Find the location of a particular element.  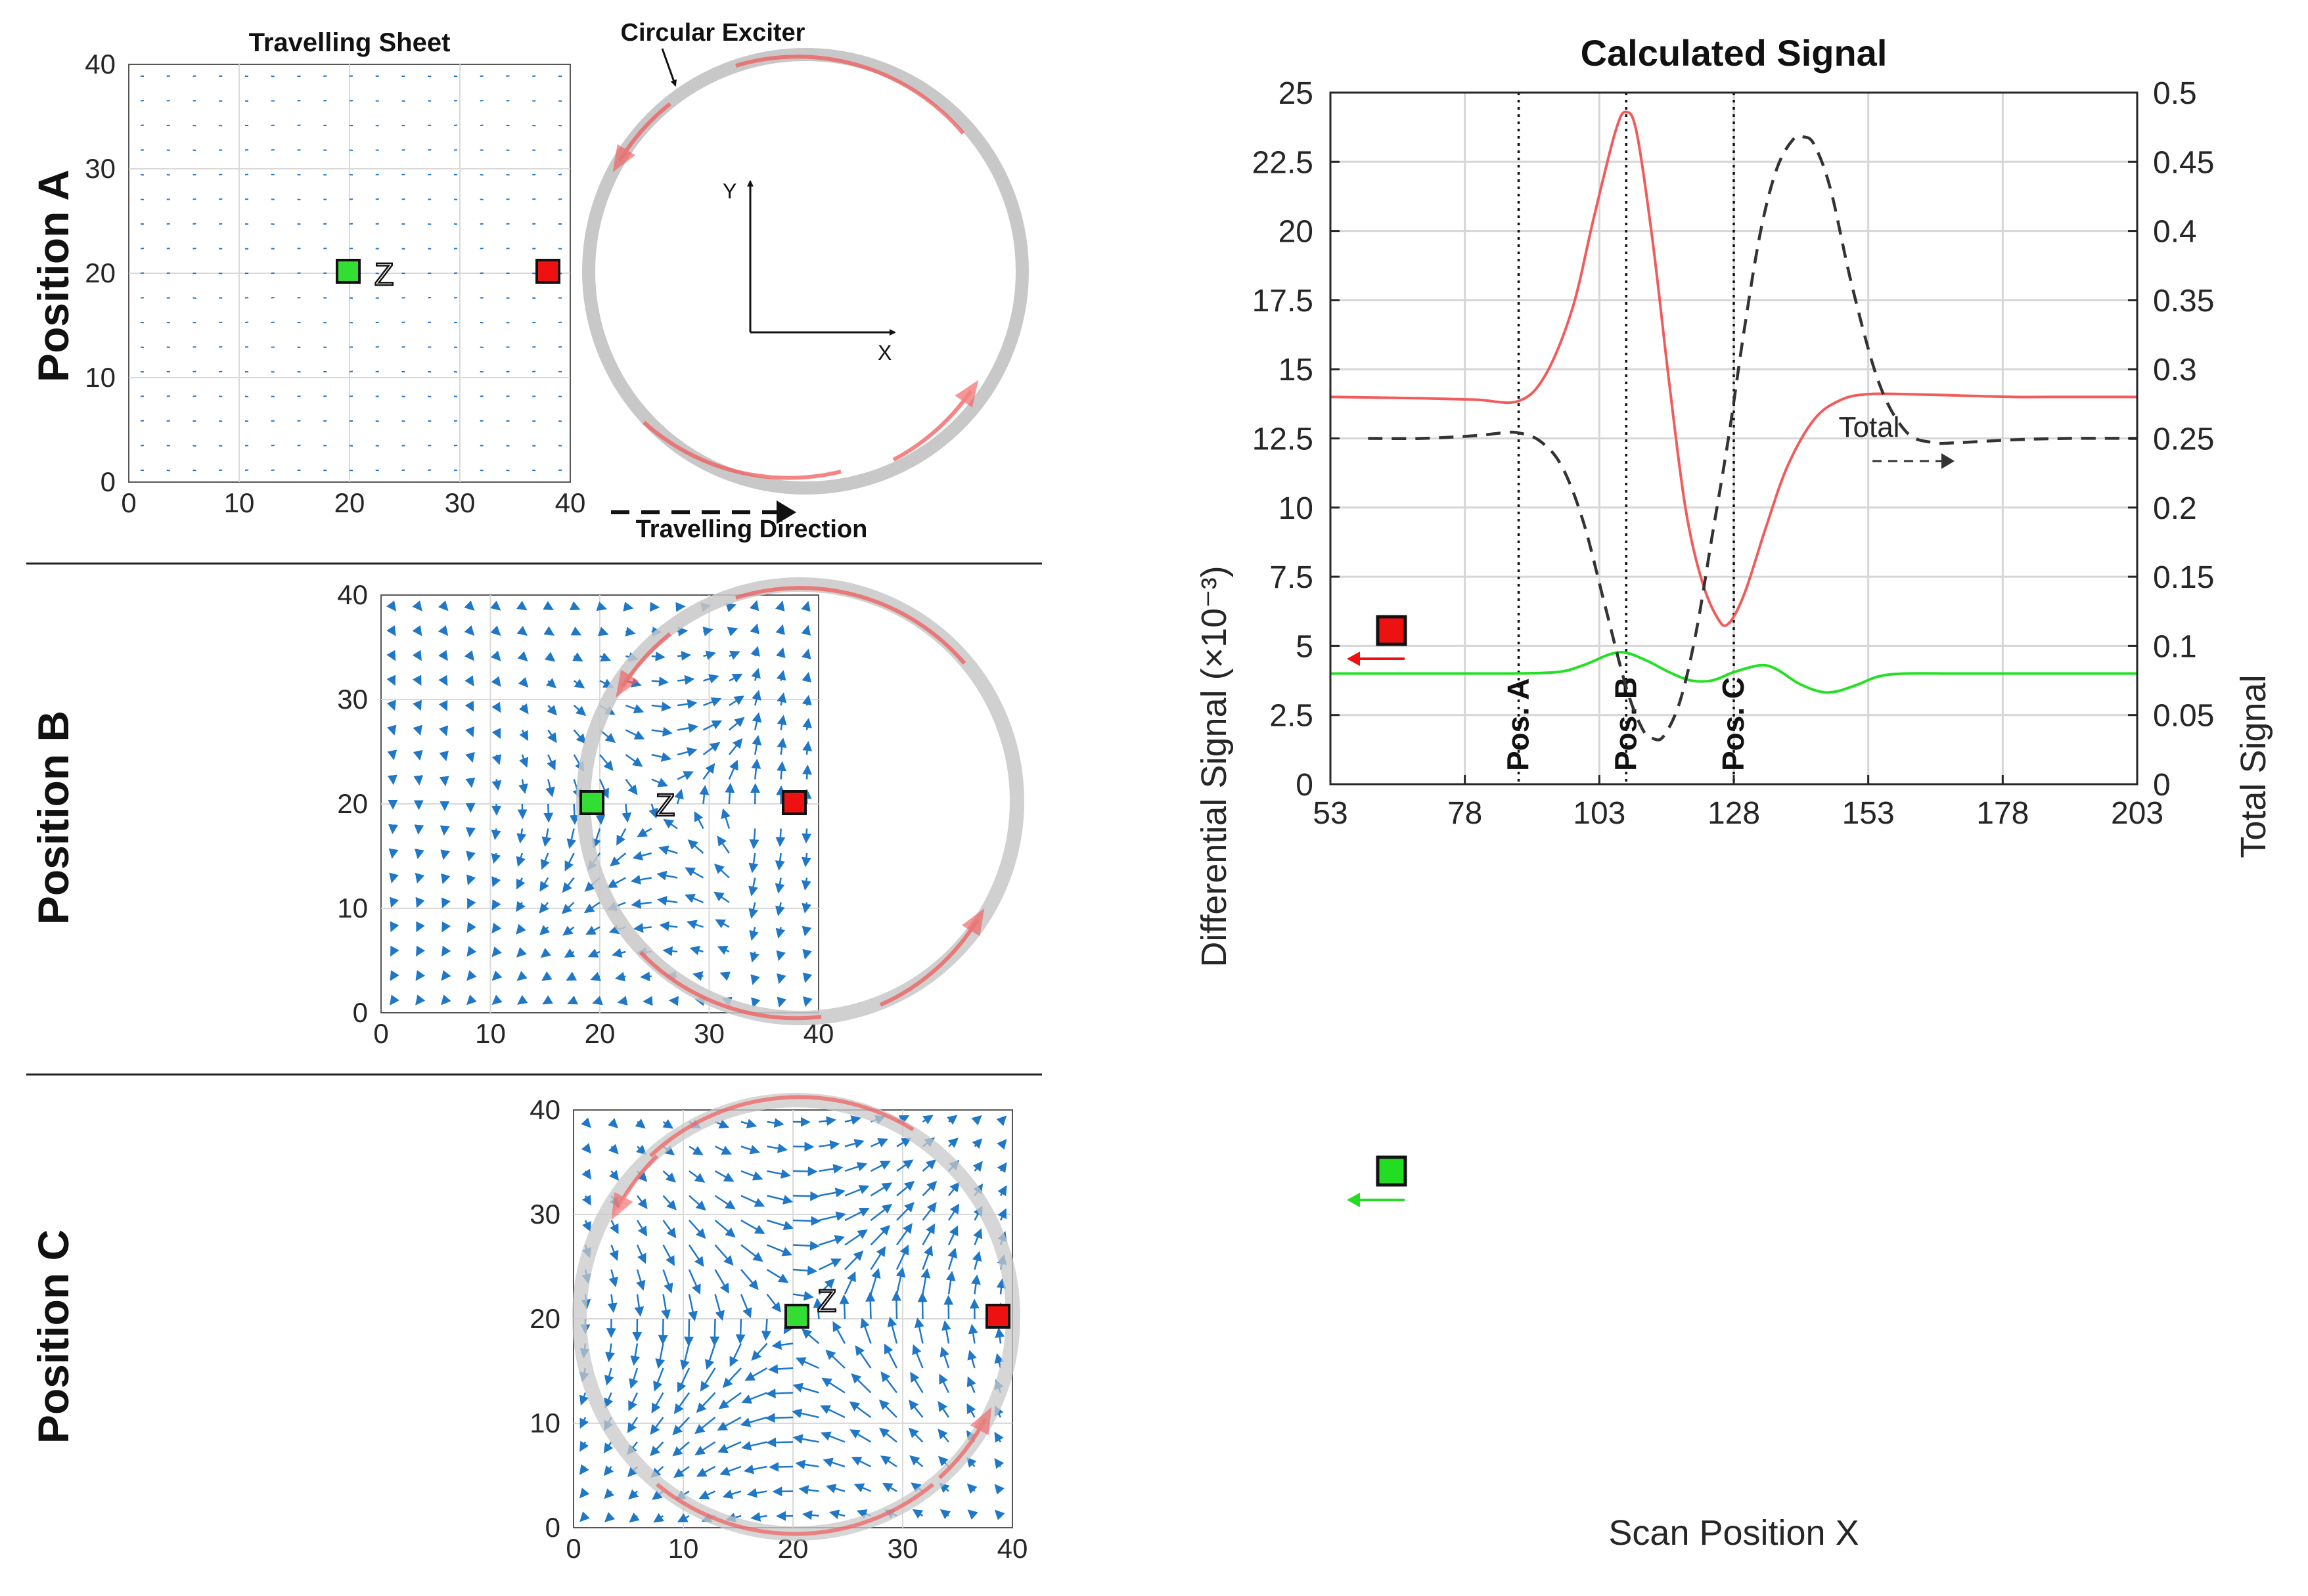

y-right-tick-label: 0 is located at coordinates (2162, 785).